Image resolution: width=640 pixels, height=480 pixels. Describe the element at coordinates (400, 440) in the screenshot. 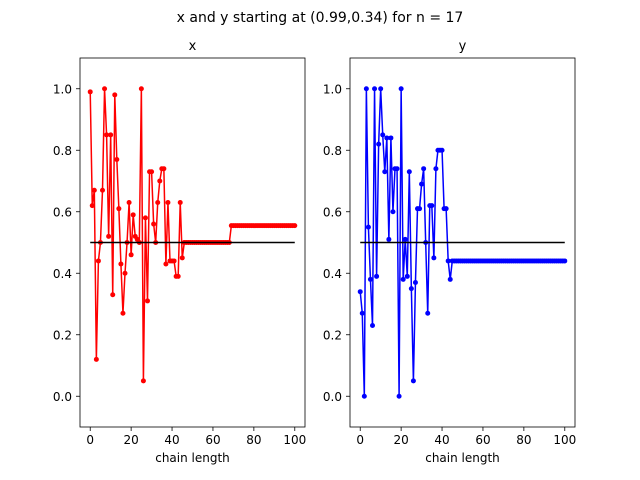

I see `x-tick-label: 20` at that location.